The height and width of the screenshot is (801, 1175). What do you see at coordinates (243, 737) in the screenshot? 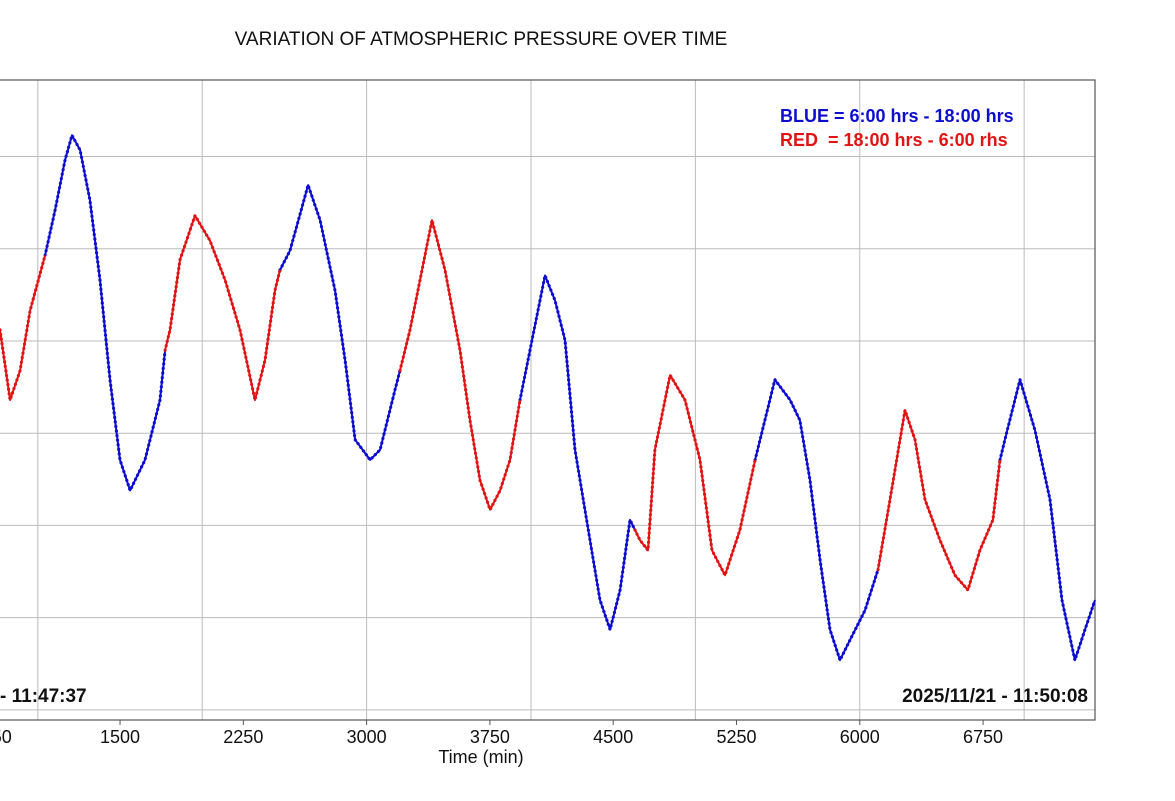
I see `x-tick-label: 2250` at bounding box center [243, 737].